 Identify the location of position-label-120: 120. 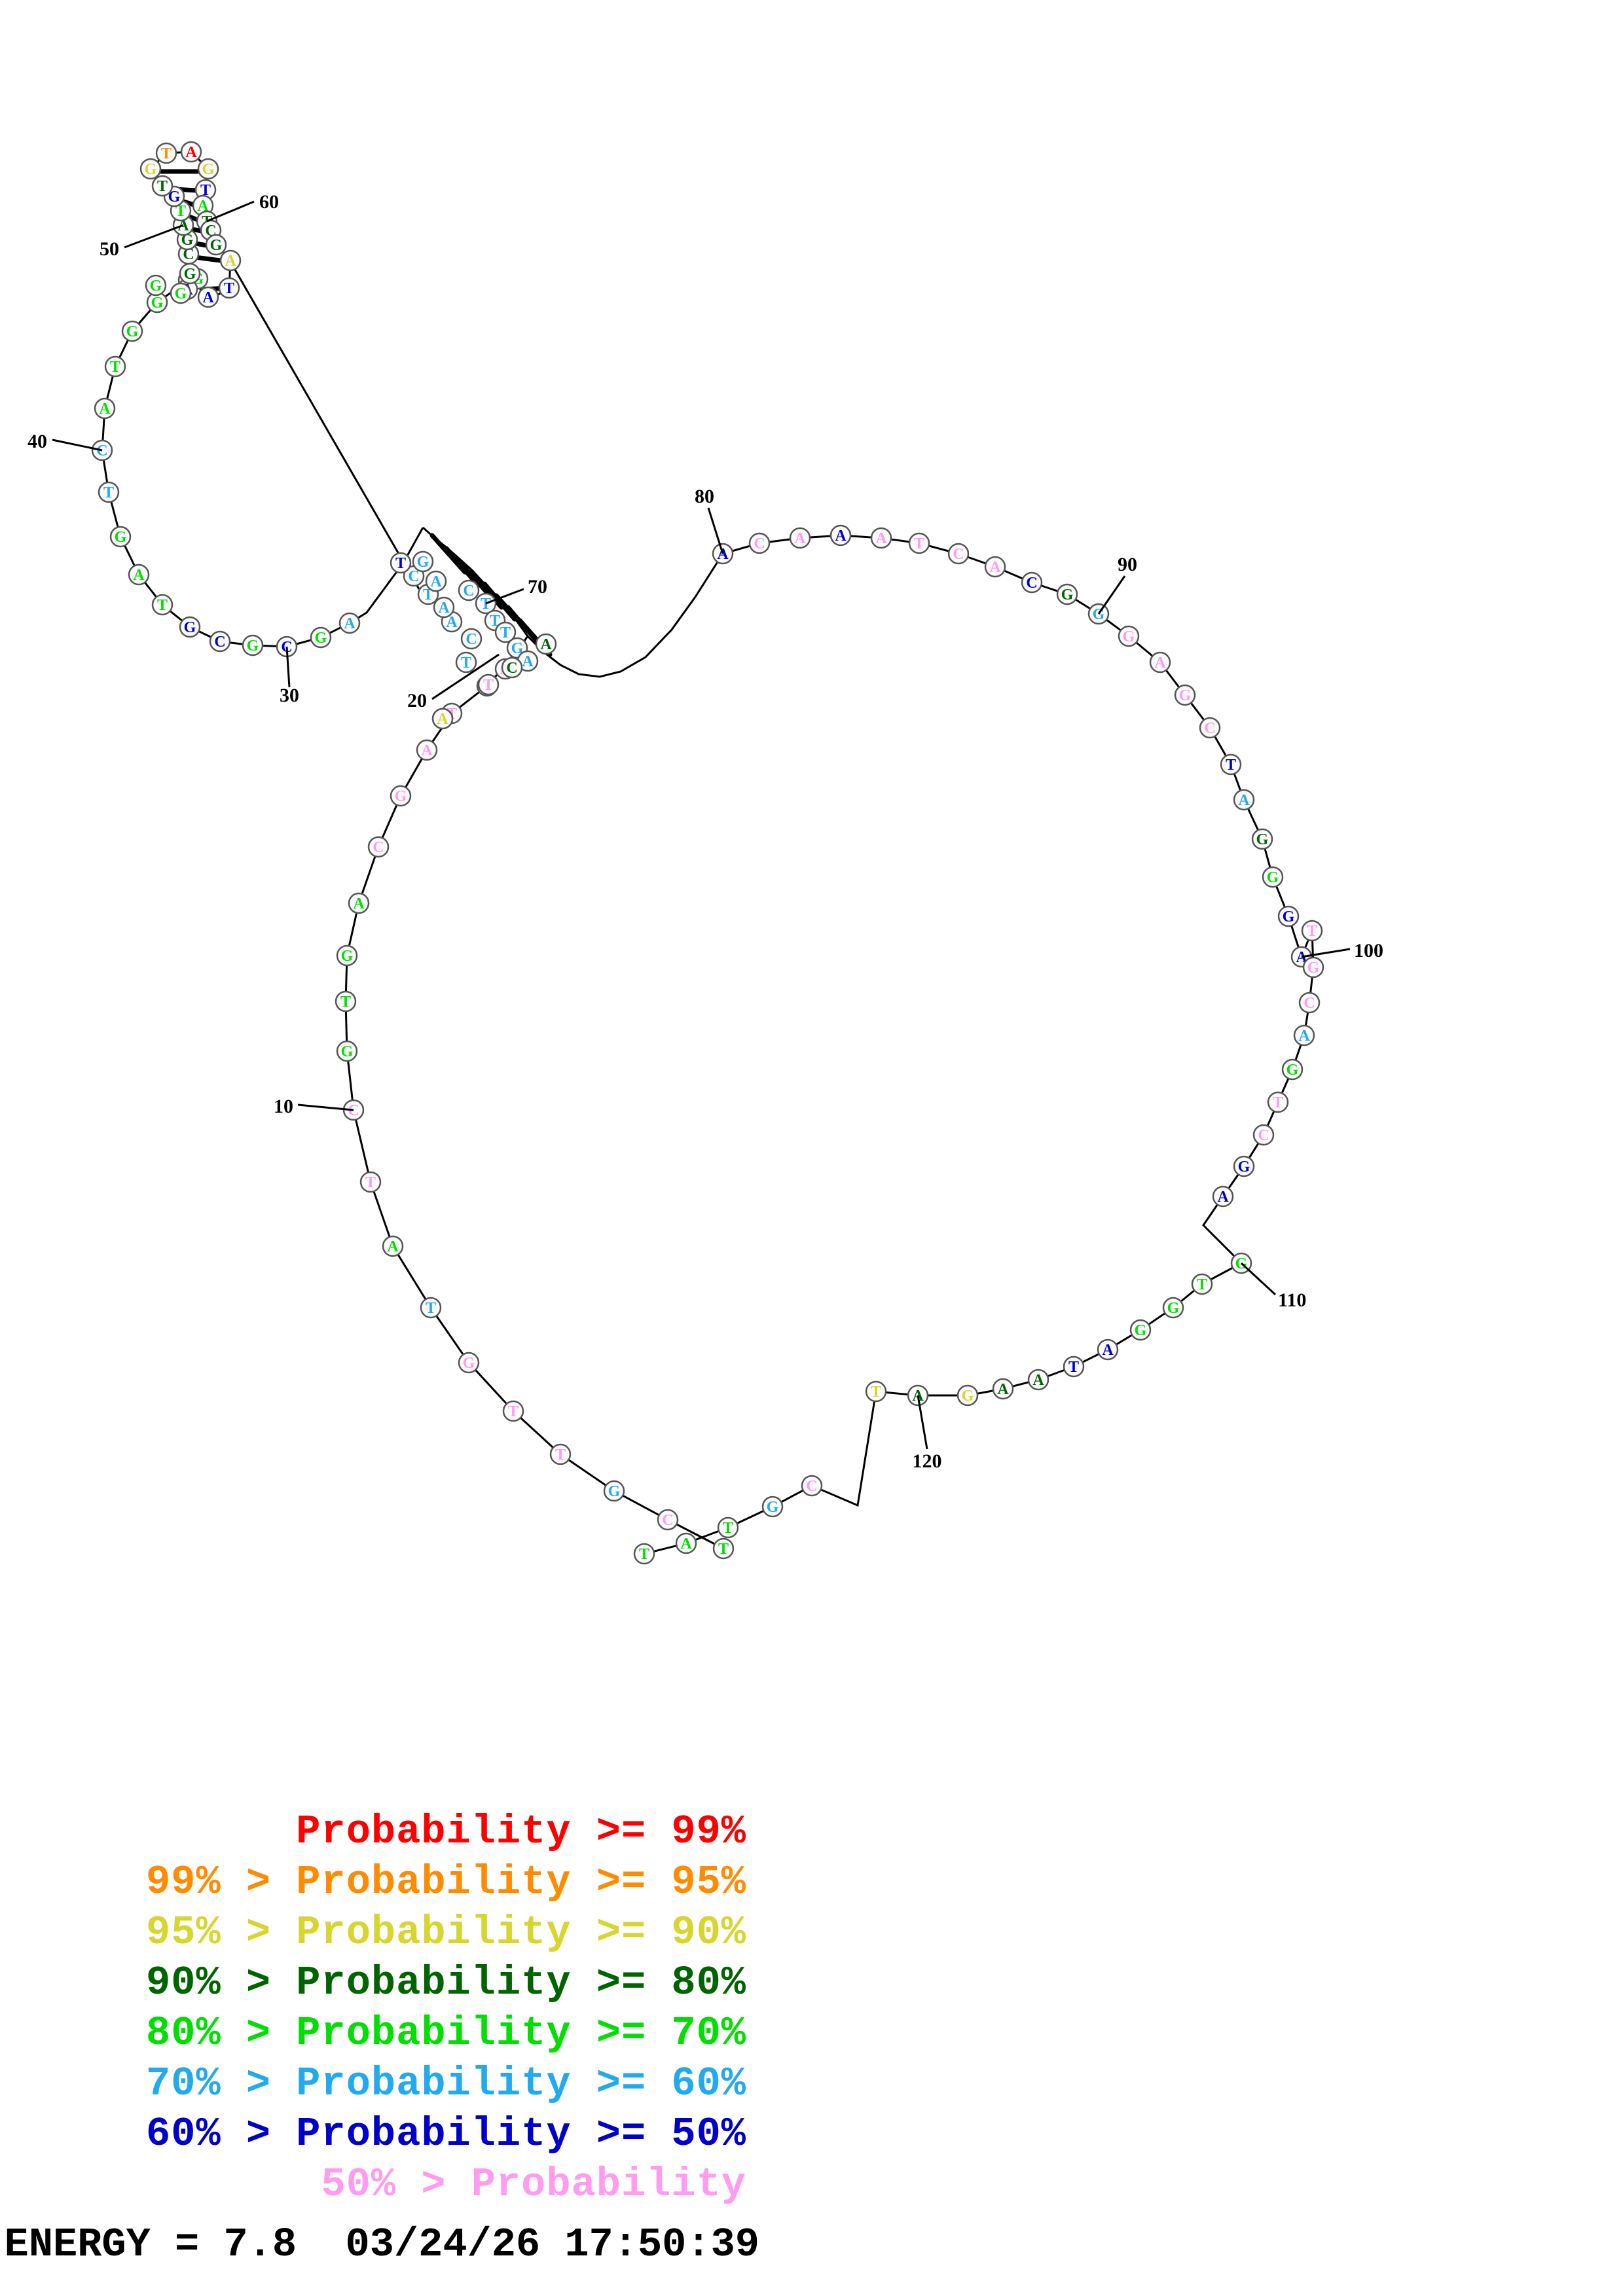
(927, 1461).